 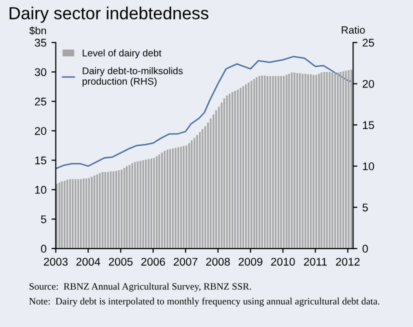 I want to click on y2-tick-label: 25, so click(x=368, y=42).